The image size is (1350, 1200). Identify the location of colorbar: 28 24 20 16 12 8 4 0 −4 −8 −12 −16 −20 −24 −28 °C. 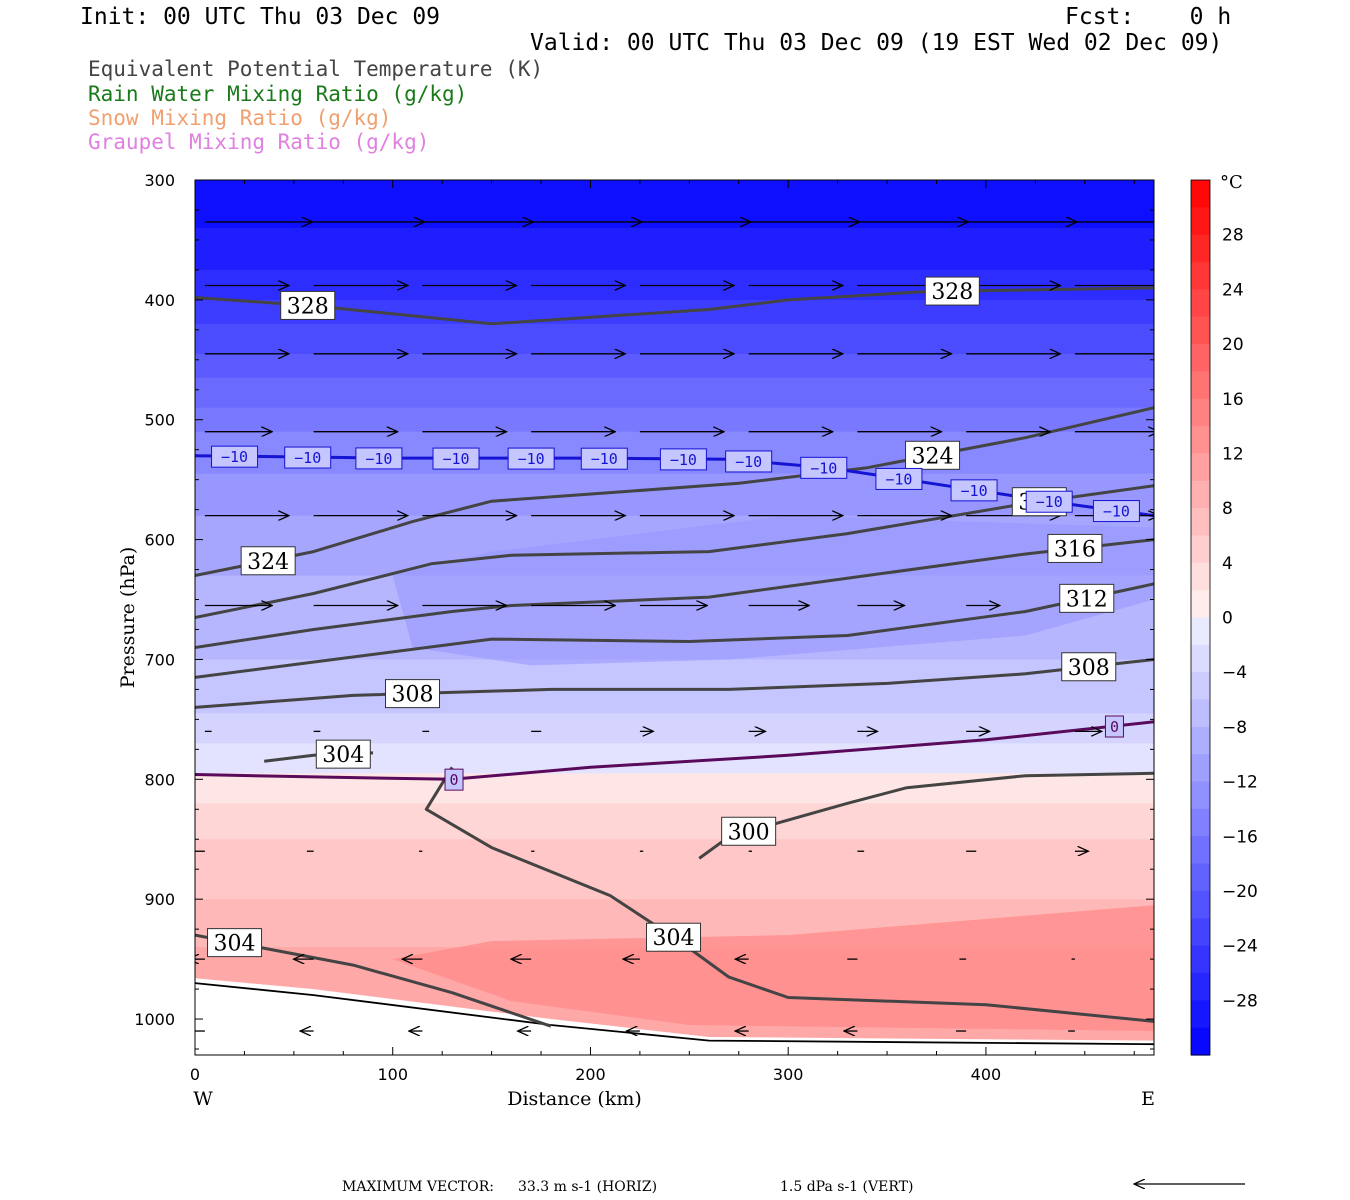
(1224, 614).